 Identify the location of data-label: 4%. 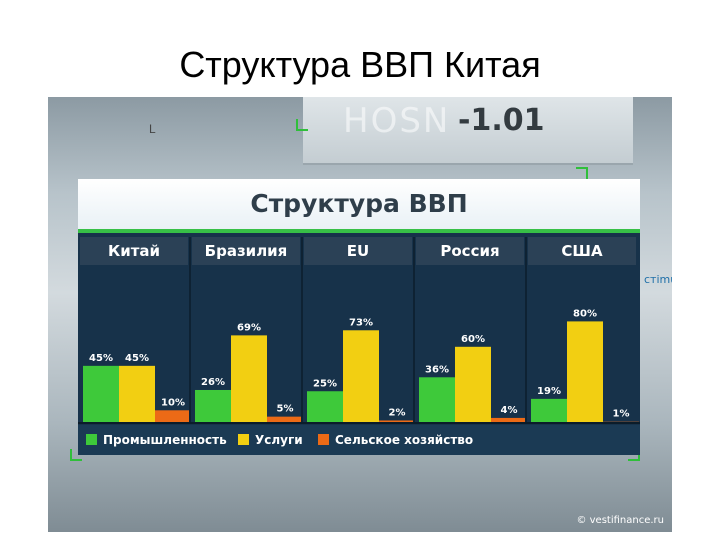
(509, 410).